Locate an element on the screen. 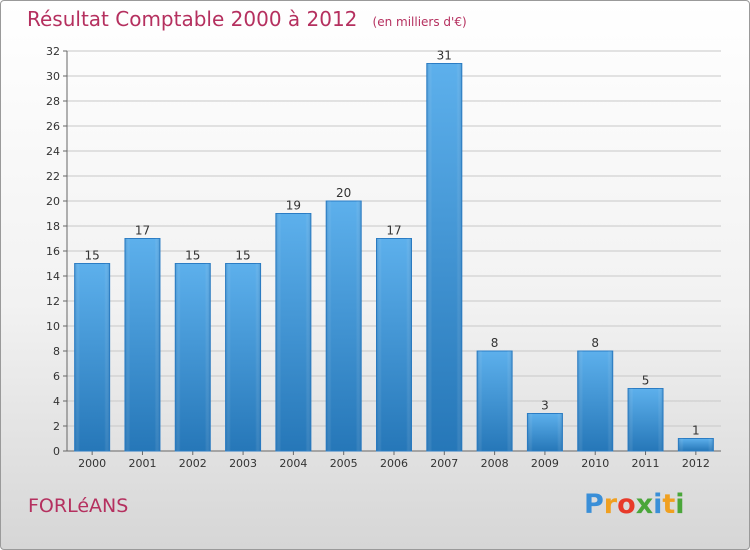  x-tick-label: 2012 is located at coordinates (696, 463).